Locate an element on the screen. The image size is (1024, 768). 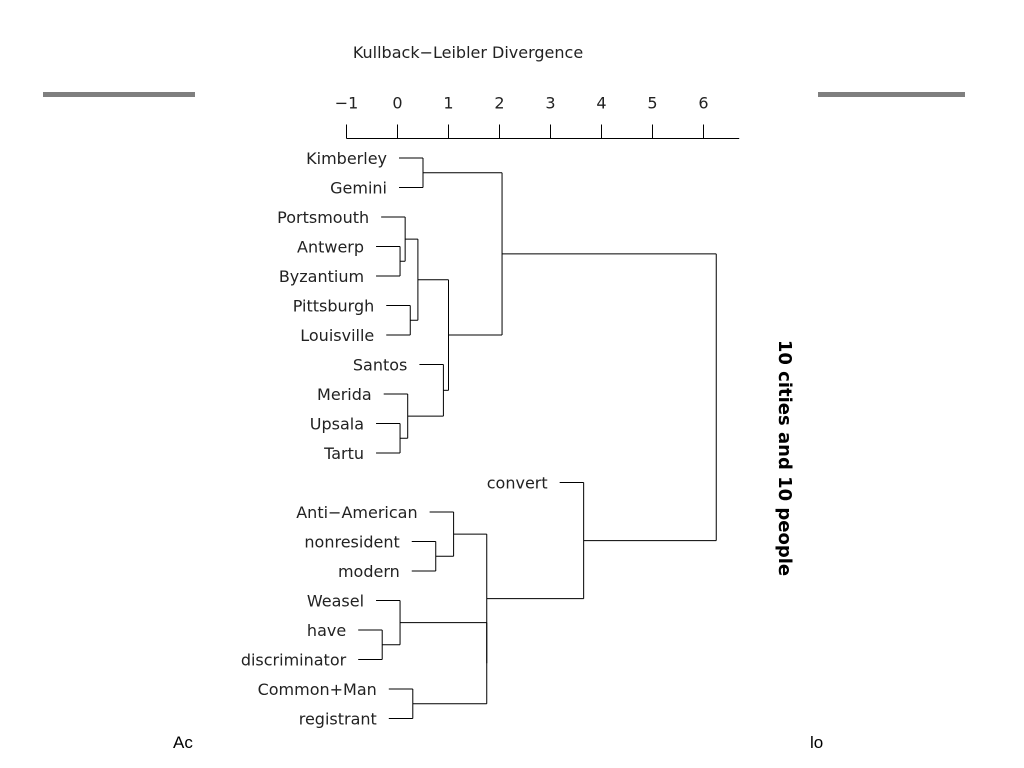
slide-text-right: lo is located at coordinates (817, 742).